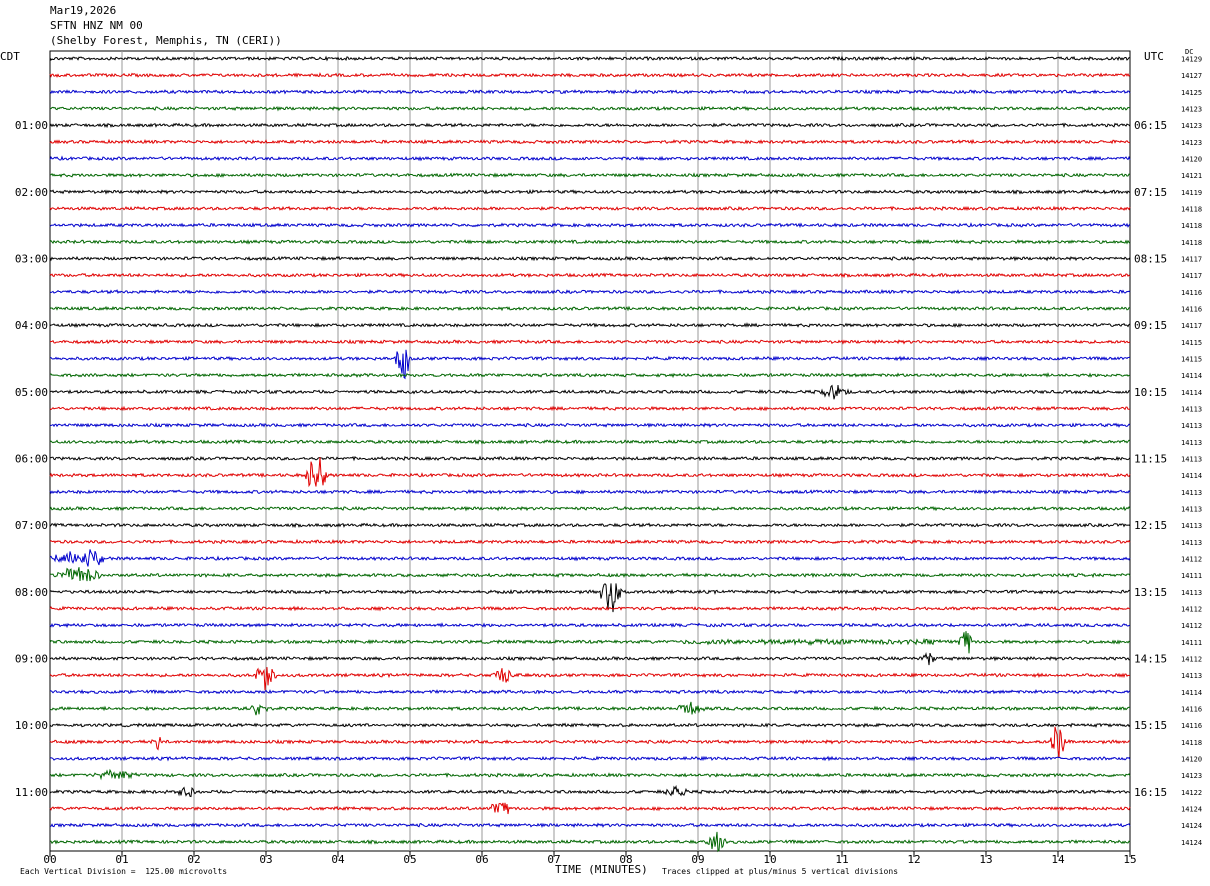 The height and width of the screenshot is (886, 1210). What do you see at coordinates (1150, 725) in the screenshot?
I see `right-time-label: 15:15` at bounding box center [1150, 725].